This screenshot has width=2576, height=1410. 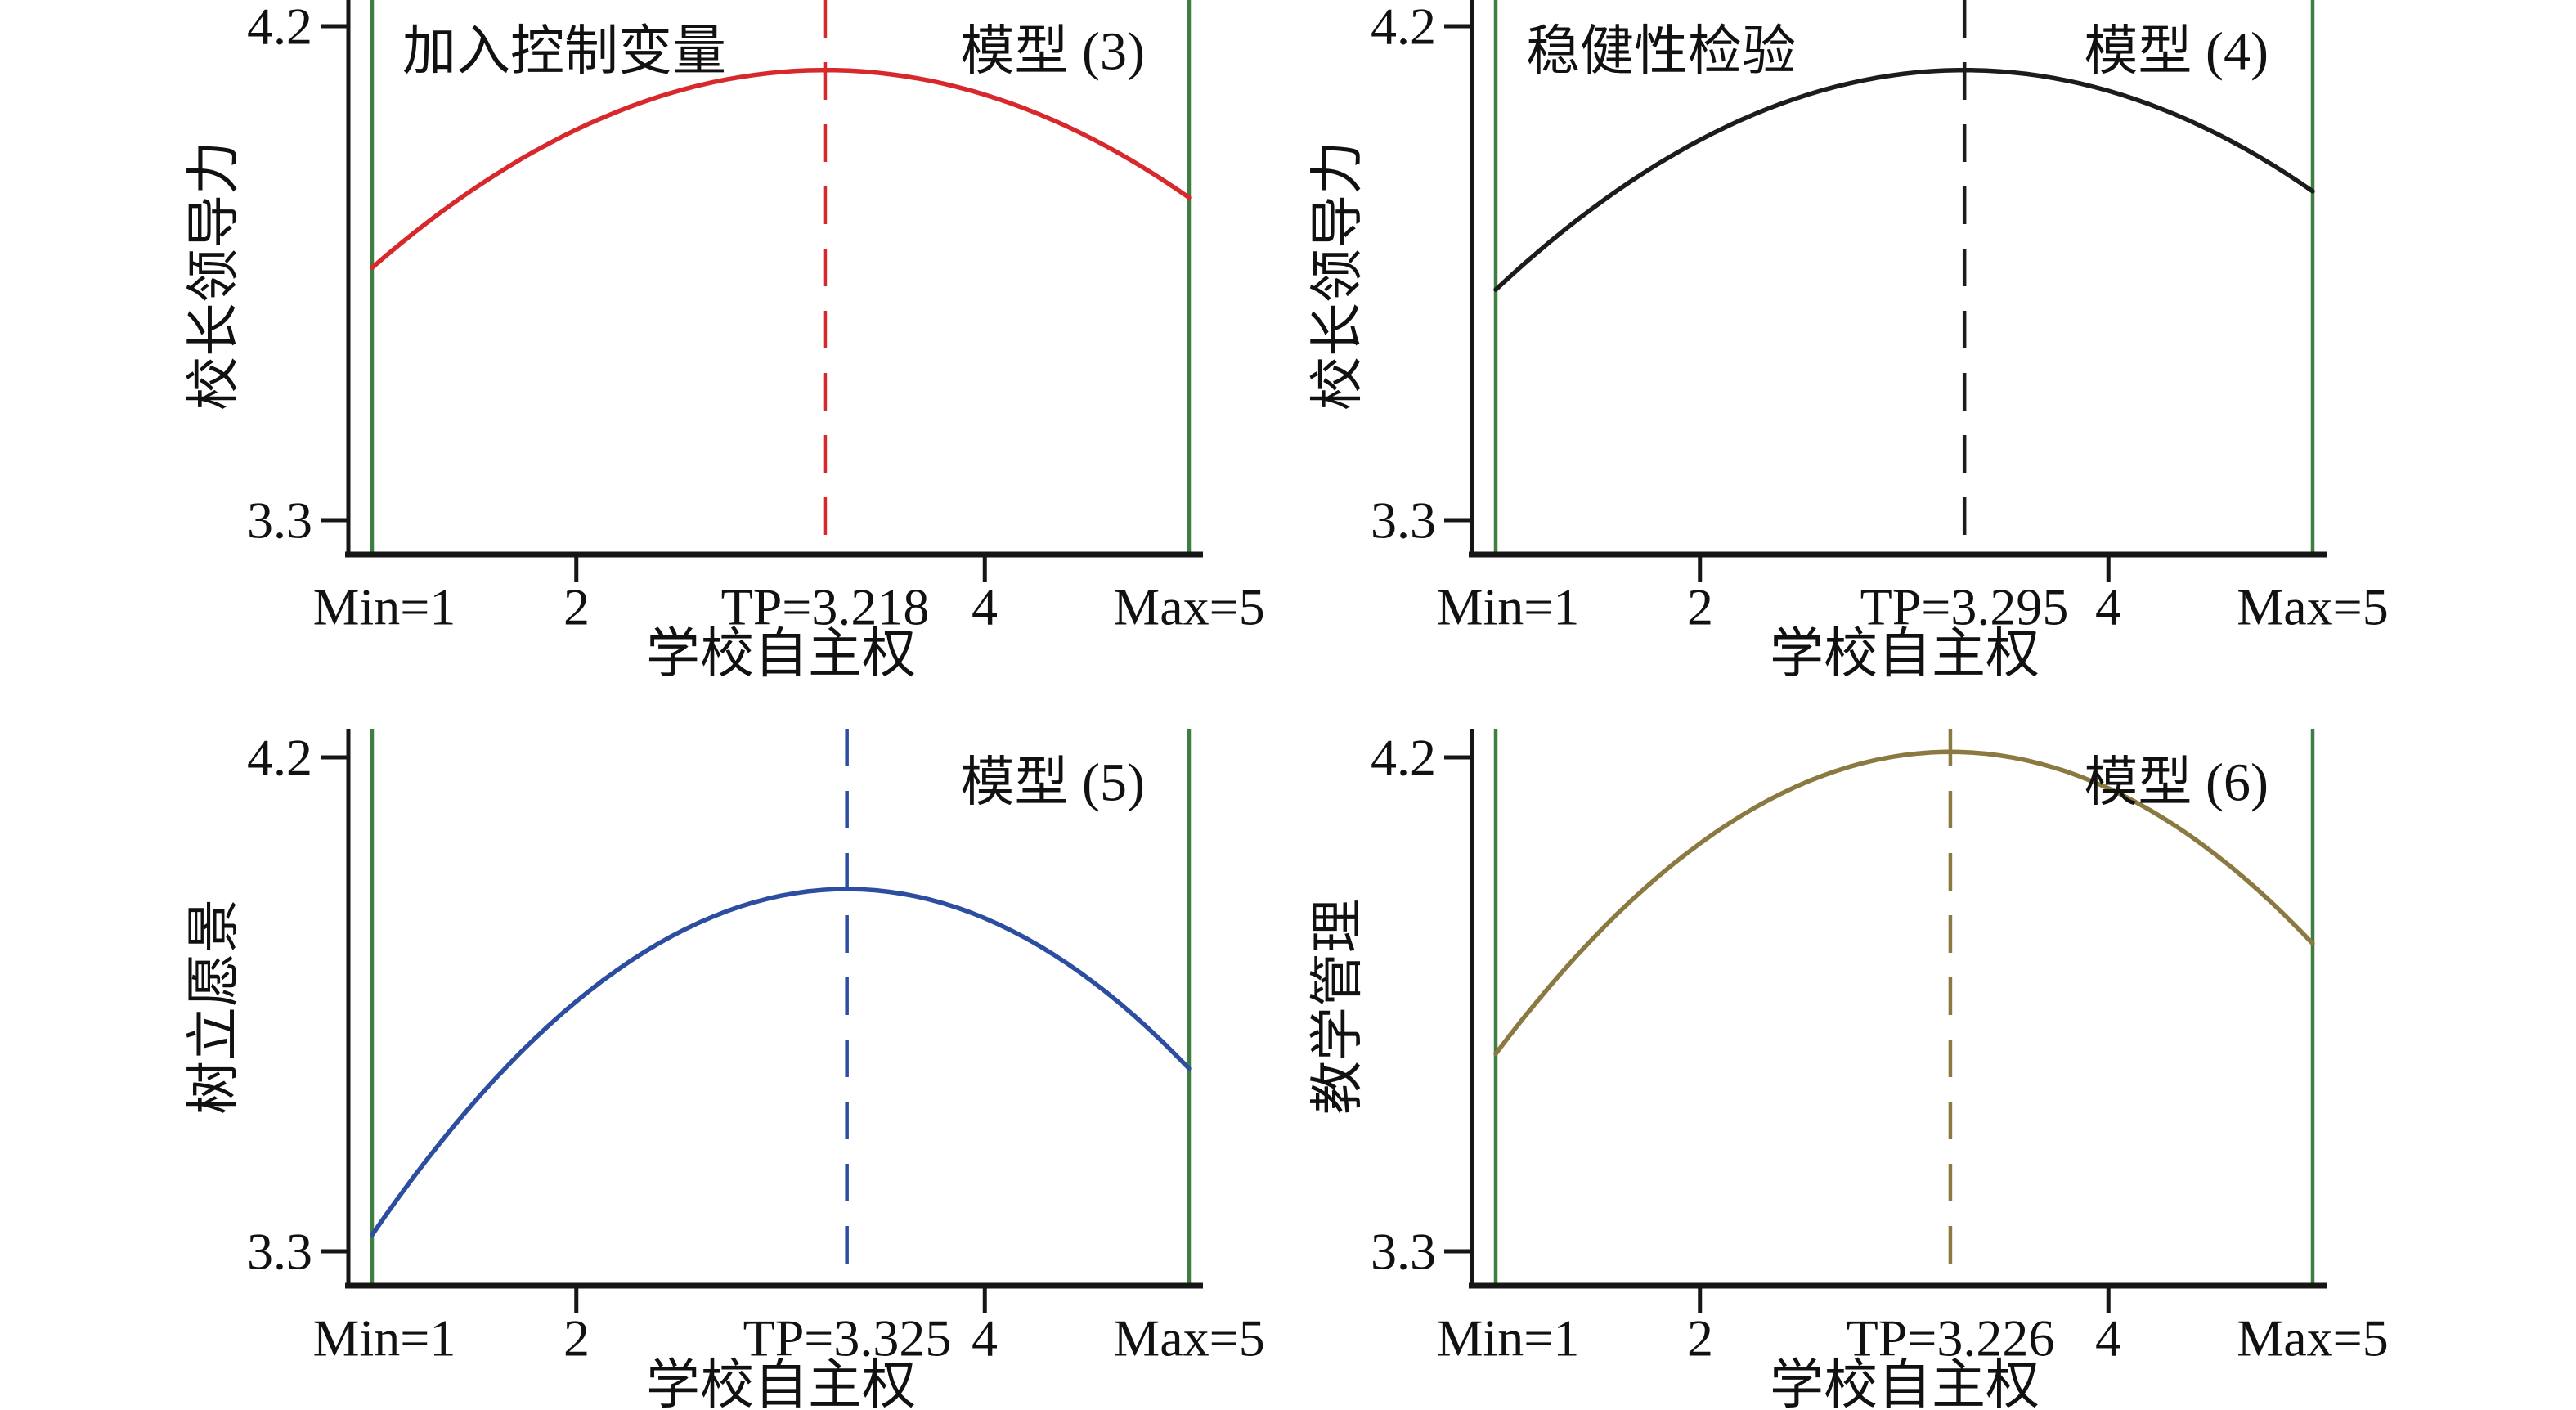 I want to click on x-tick-label-tp: TP=3.325, so click(x=848, y=1338).